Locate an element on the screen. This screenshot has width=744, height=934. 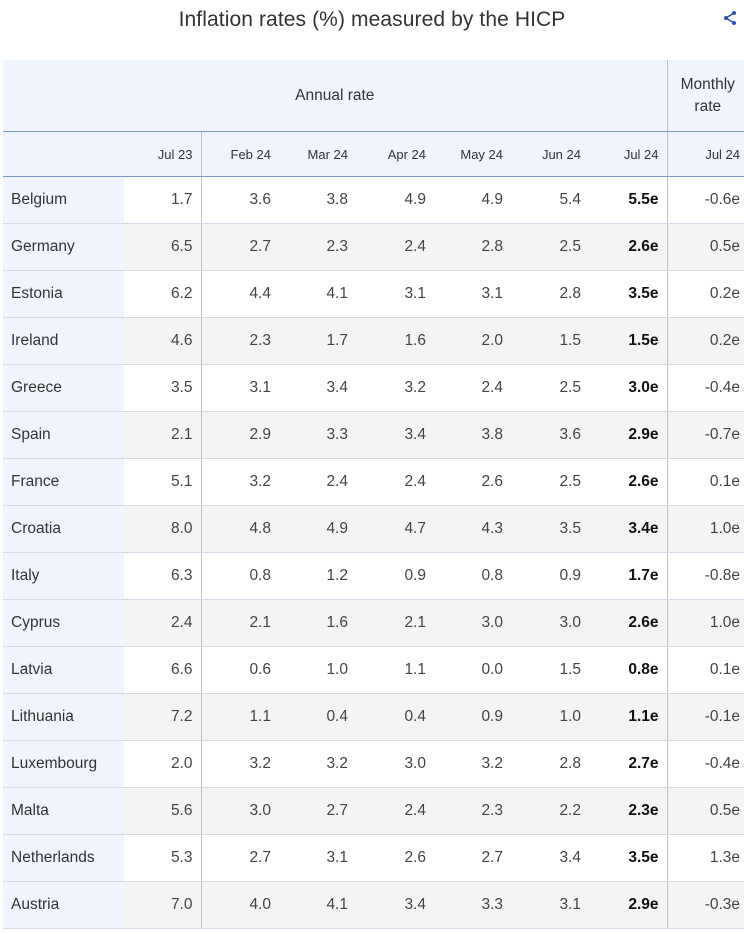
annual-rate-cell: 3.3 is located at coordinates (317, 435).